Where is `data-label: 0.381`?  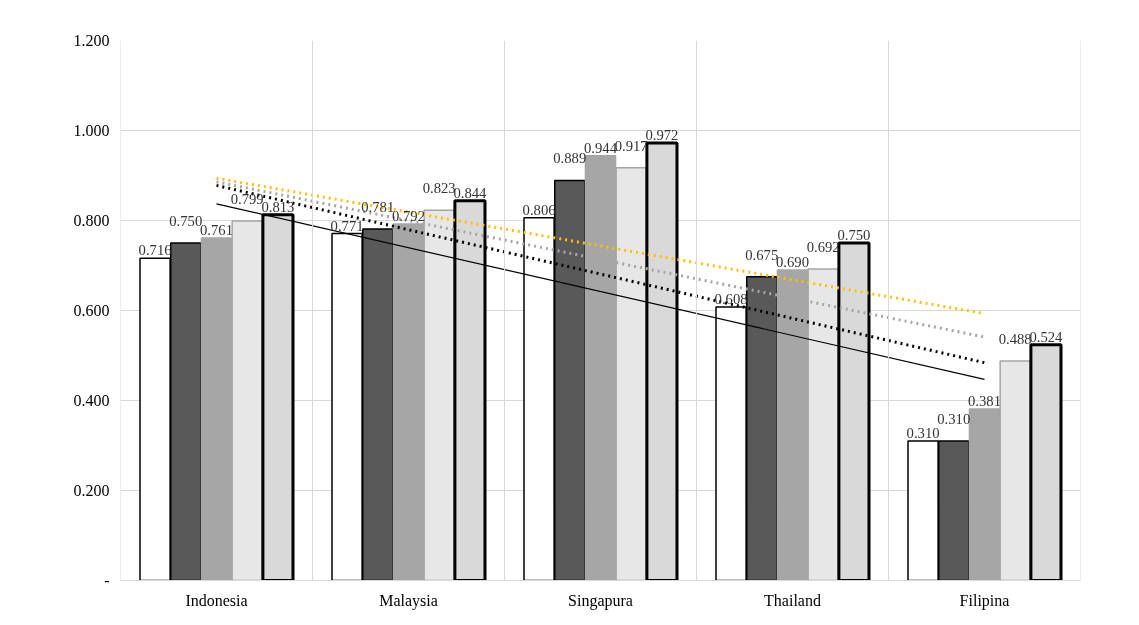 data-label: 0.381 is located at coordinates (984, 401).